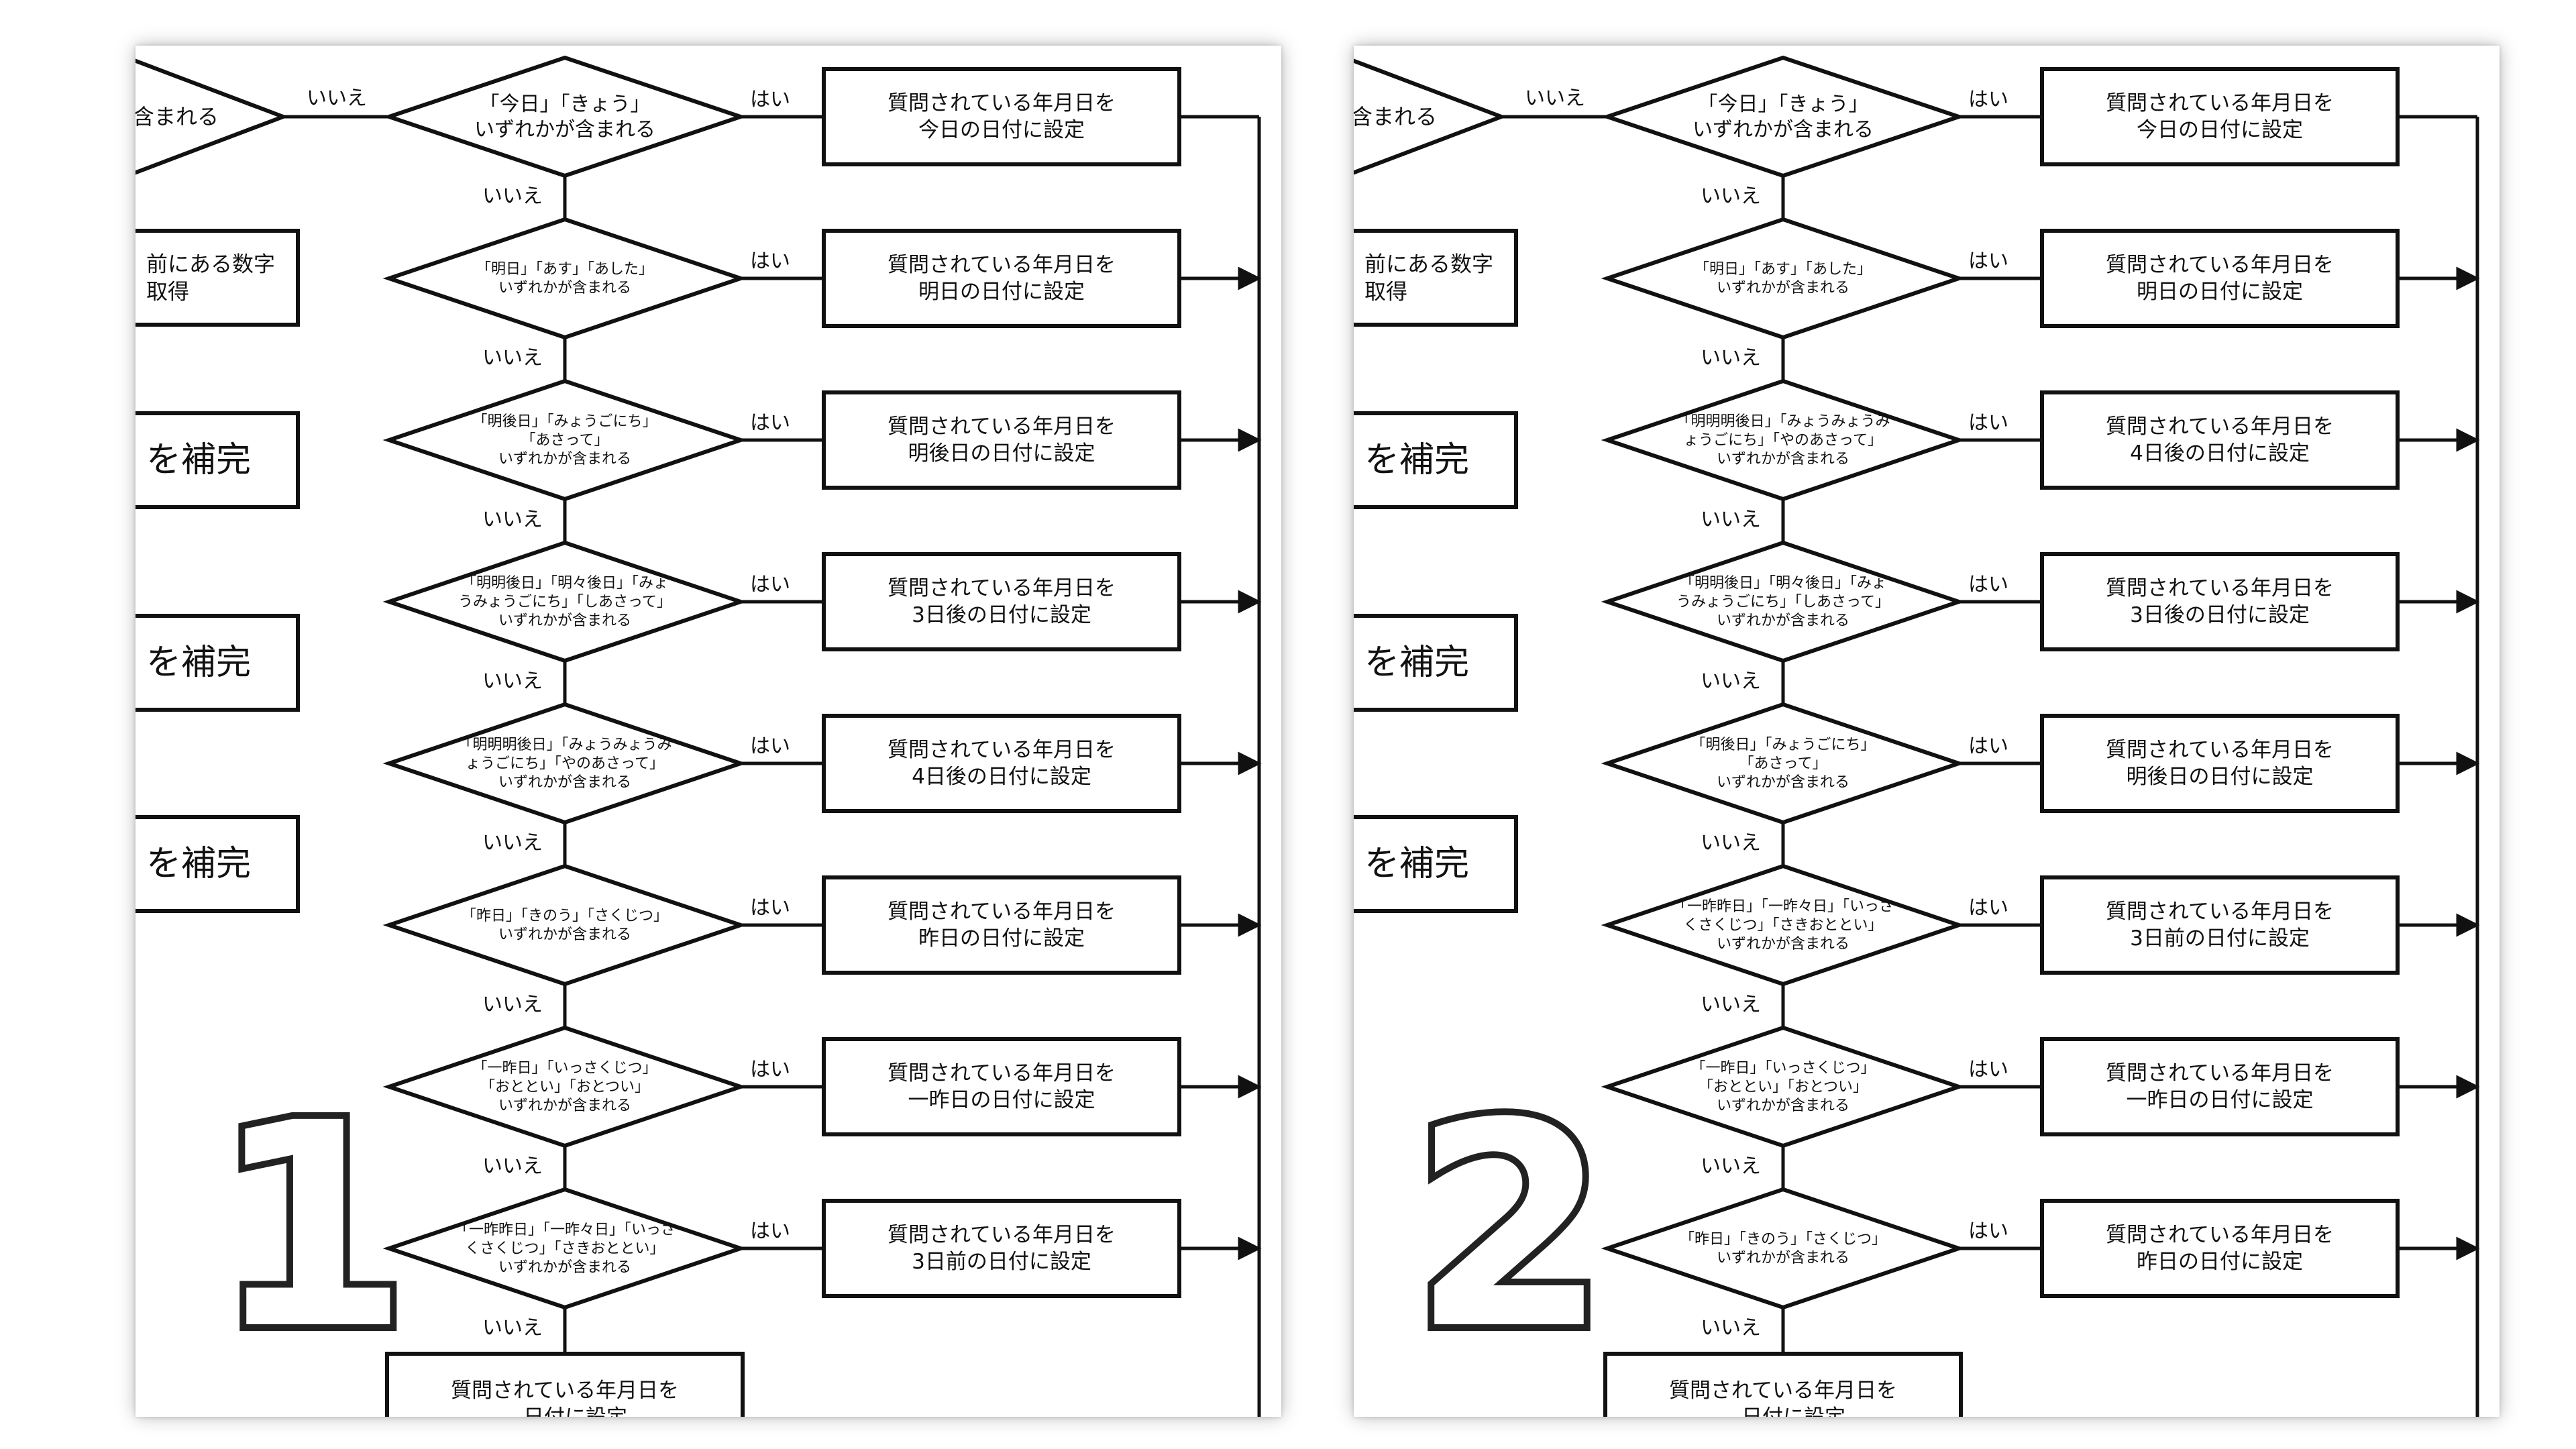 Image resolution: width=2576 pixels, height=1449 pixels. Describe the element at coordinates (210, 278) in the screenshot. I see `partial-process-text: 前にある数字取得` at that location.